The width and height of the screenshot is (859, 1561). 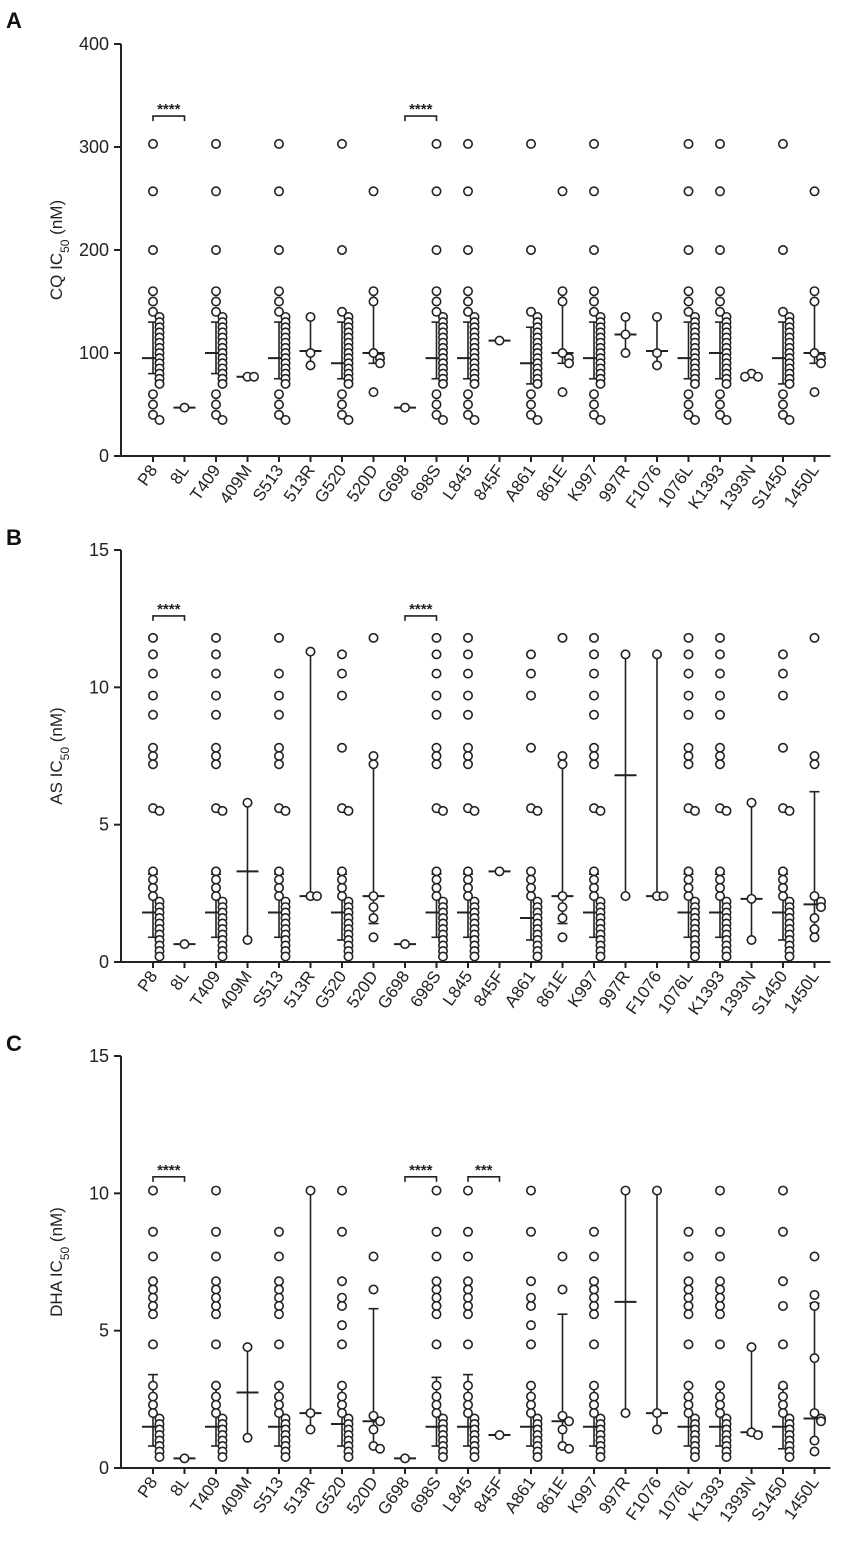 What do you see at coordinates (104, 456) in the screenshot?
I see `y-tick-label: 0` at bounding box center [104, 456].